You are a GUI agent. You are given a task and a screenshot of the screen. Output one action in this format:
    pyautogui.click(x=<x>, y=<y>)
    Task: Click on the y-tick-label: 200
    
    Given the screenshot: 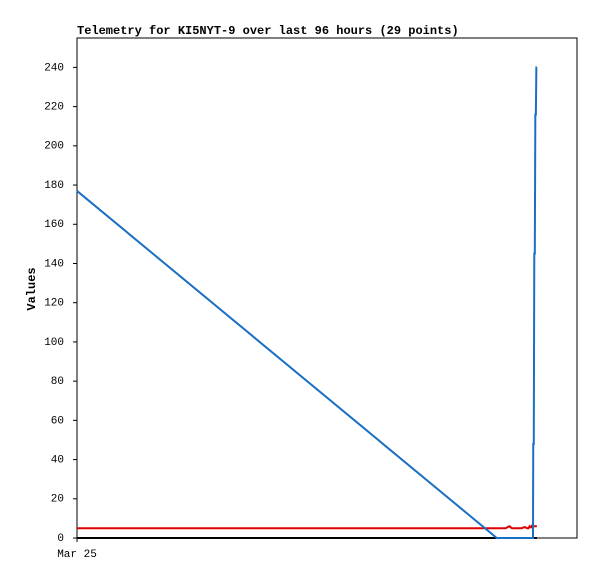 What is the action you would take?
    pyautogui.click(x=54, y=147)
    